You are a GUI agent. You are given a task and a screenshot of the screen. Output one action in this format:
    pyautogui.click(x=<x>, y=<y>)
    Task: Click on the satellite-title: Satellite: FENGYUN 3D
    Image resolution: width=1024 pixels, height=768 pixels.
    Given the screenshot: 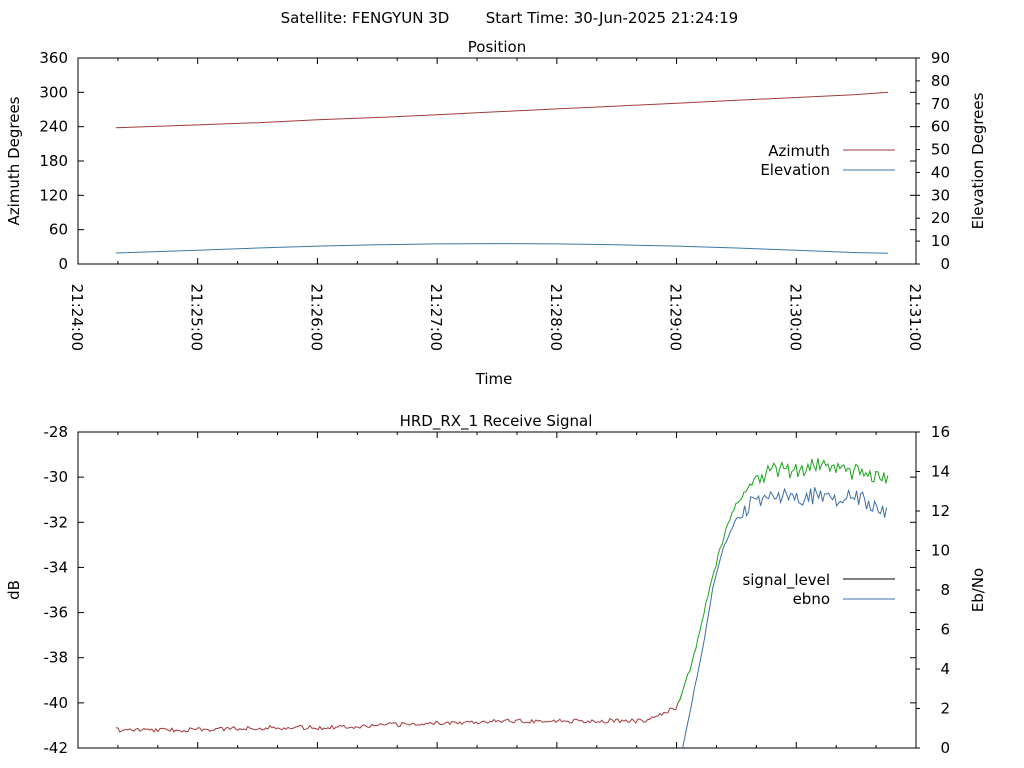 What is the action you would take?
    pyautogui.click(x=365, y=18)
    